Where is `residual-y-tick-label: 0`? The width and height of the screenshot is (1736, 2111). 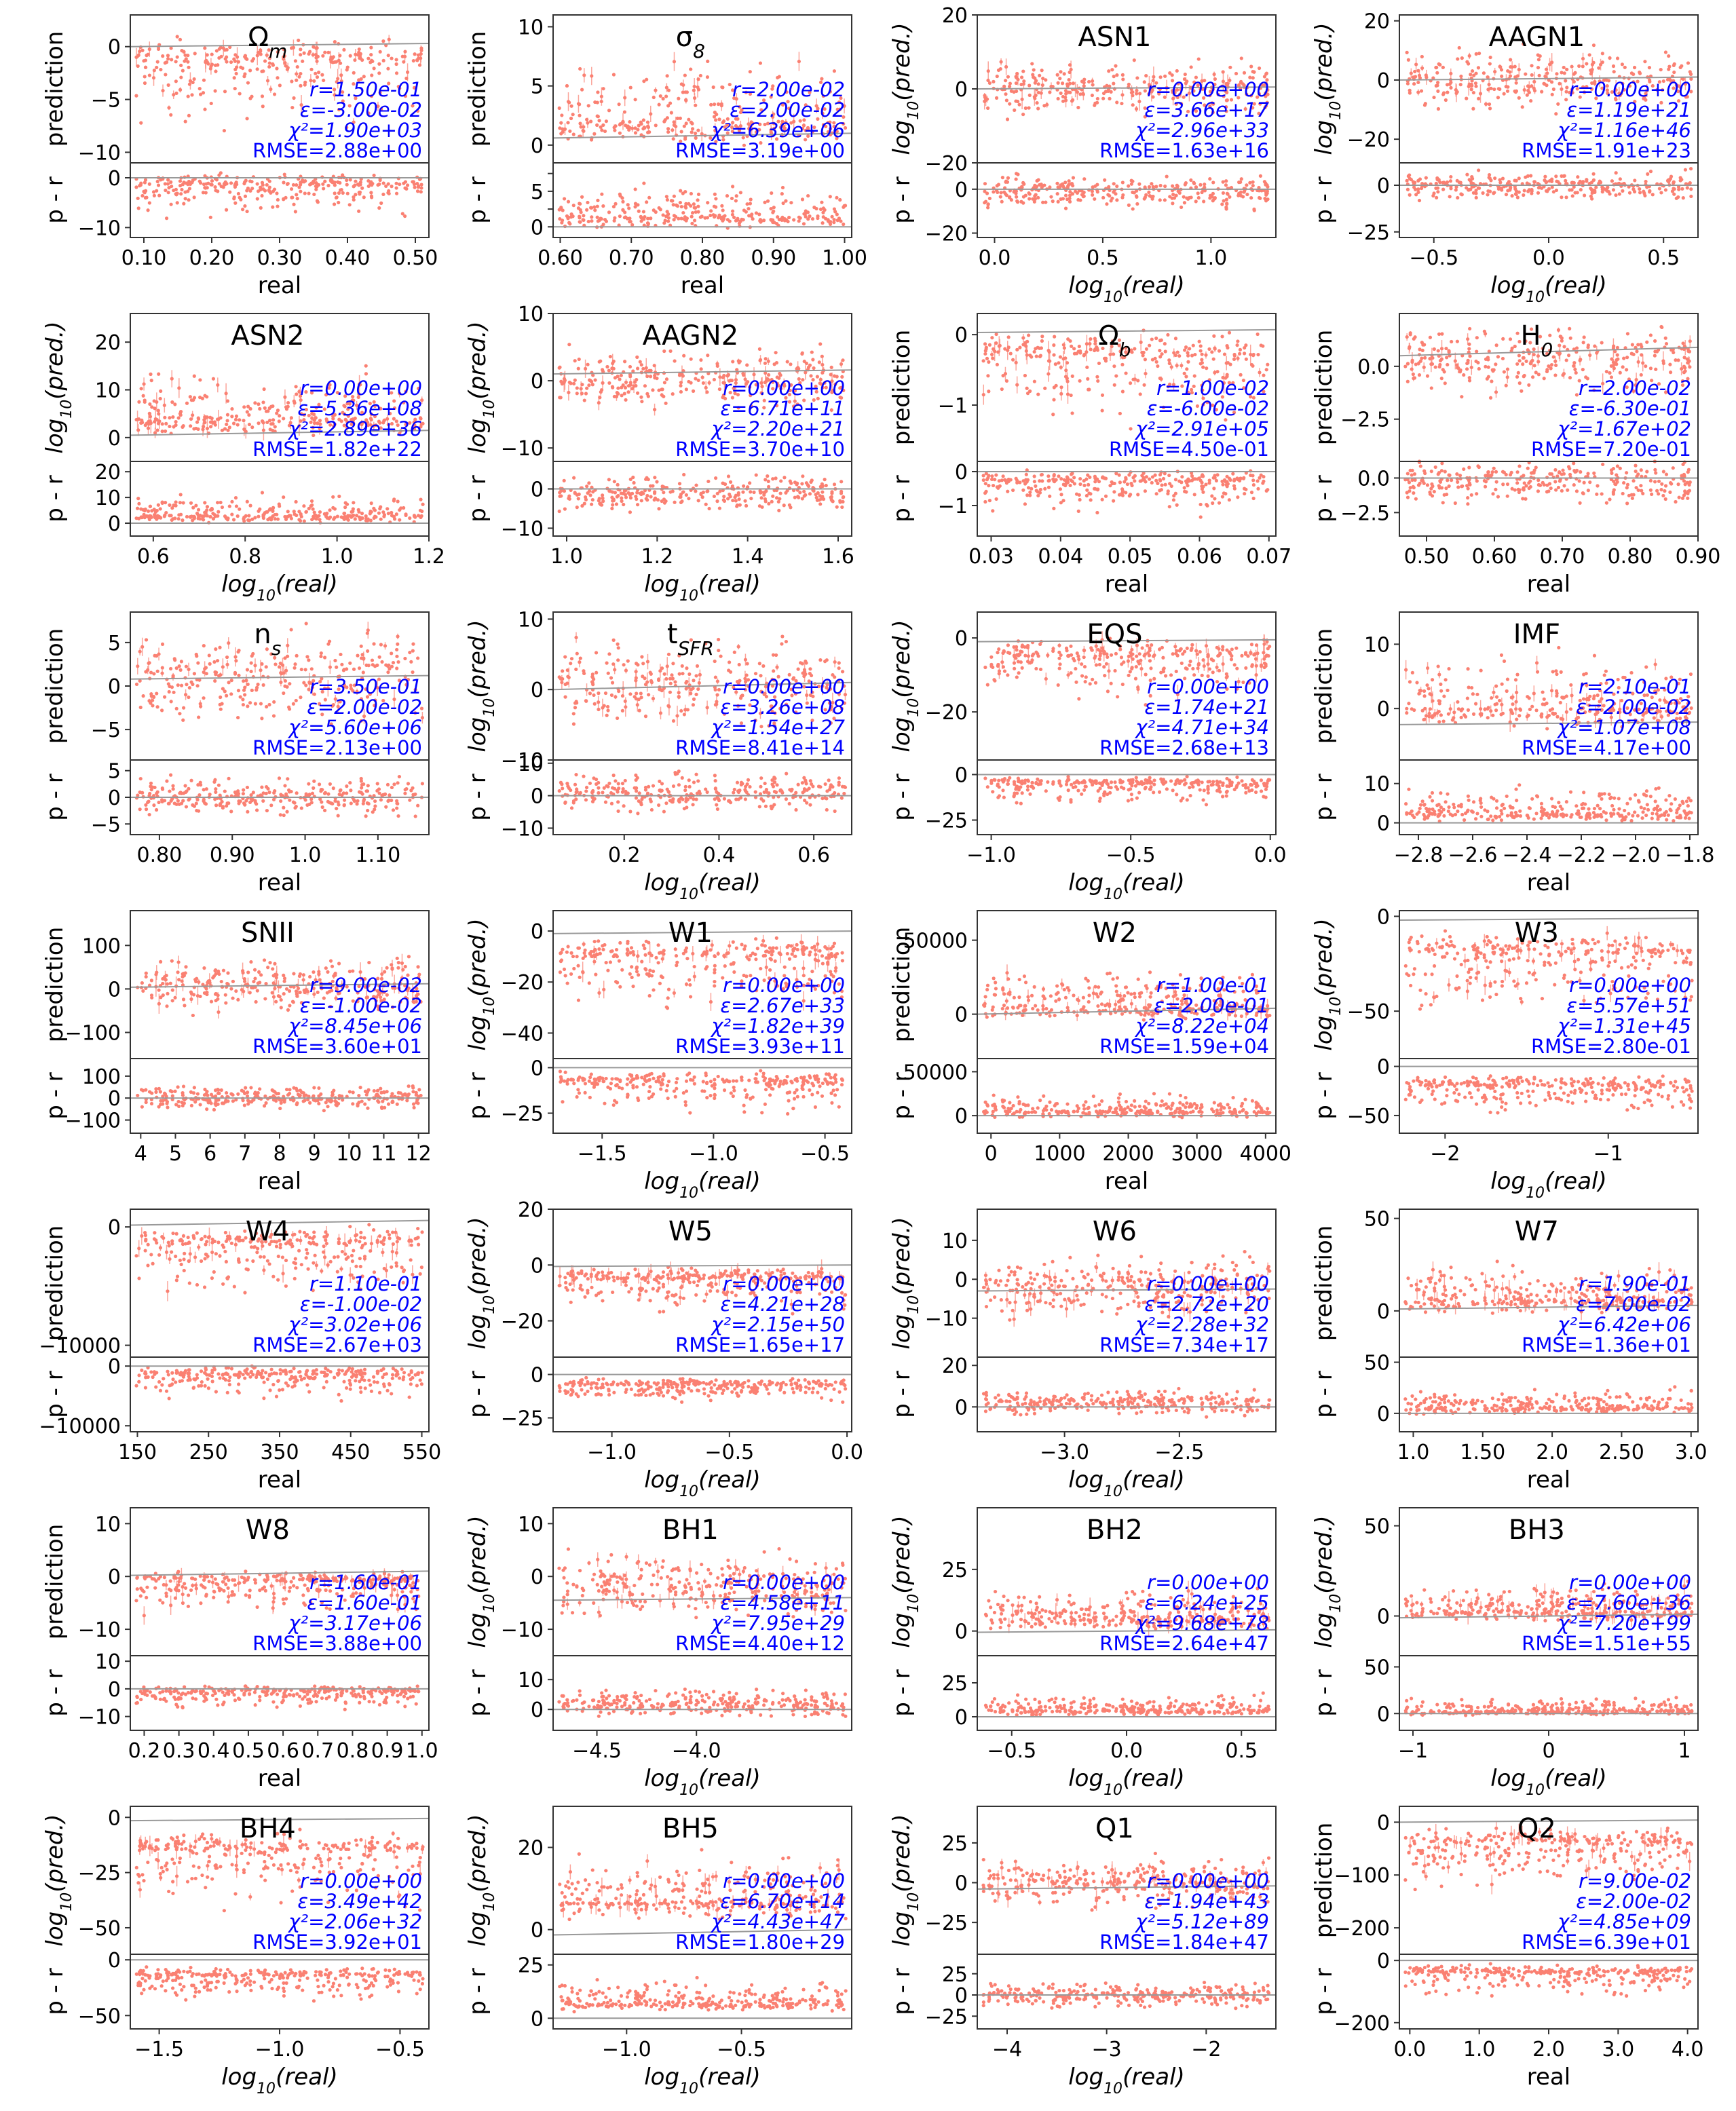
residual-y-tick-label: 0 is located at coordinates (538, 228).